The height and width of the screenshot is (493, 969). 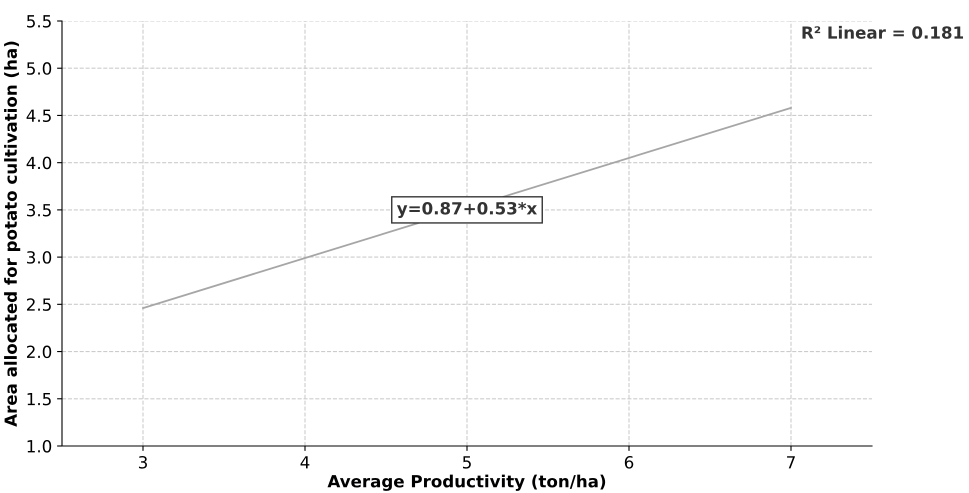 I want to click on x-tick-label: 7, so click(x=791, y=462).